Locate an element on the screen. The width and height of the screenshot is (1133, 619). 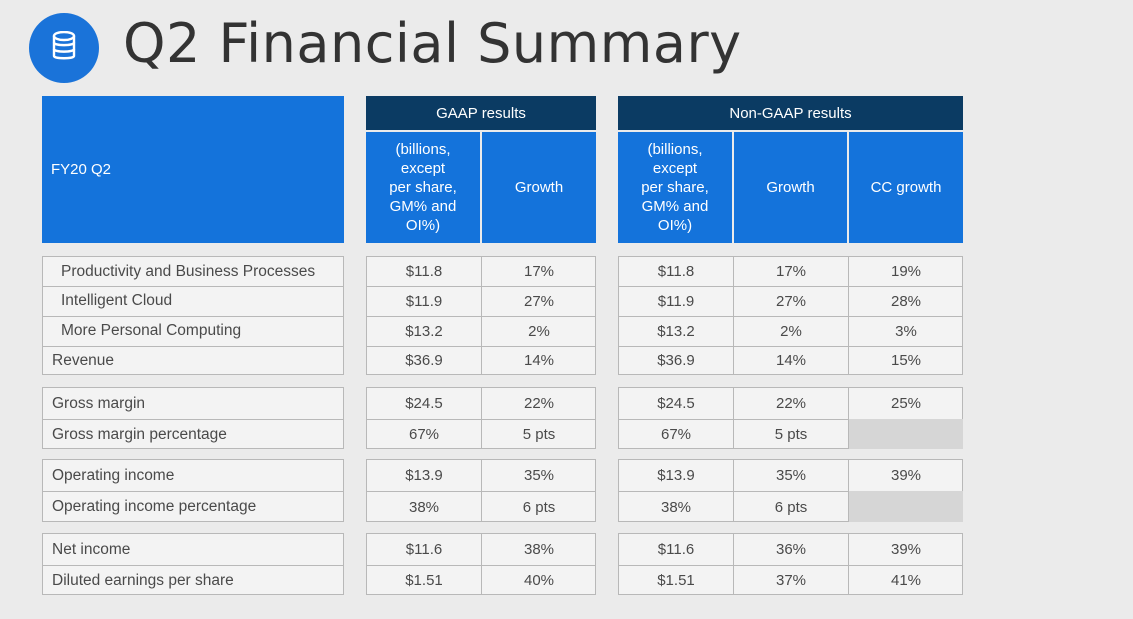
nongaap-growth-cell: 35% is located at coordinates (791, 475).